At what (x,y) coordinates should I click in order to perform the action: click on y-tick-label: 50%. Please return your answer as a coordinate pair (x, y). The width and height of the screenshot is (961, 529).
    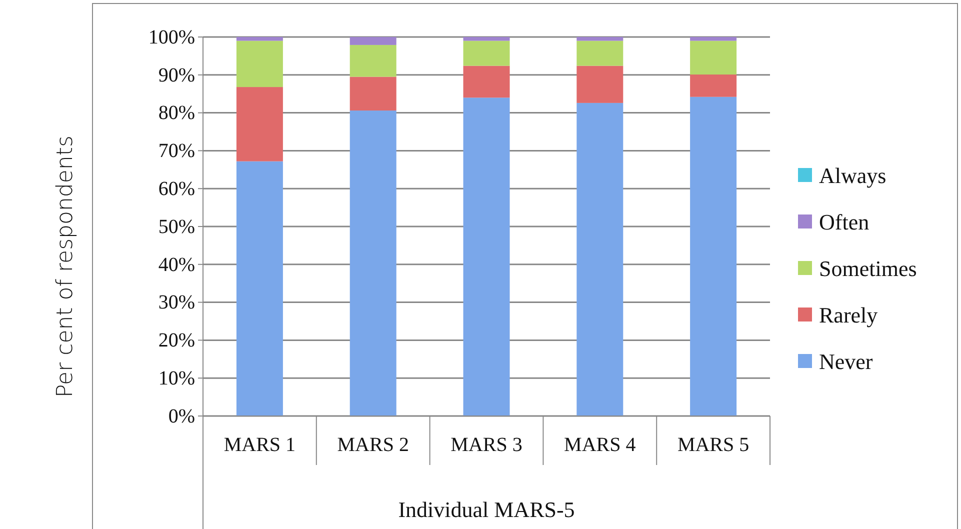
    Looking at the image, I should click on (176, 227).